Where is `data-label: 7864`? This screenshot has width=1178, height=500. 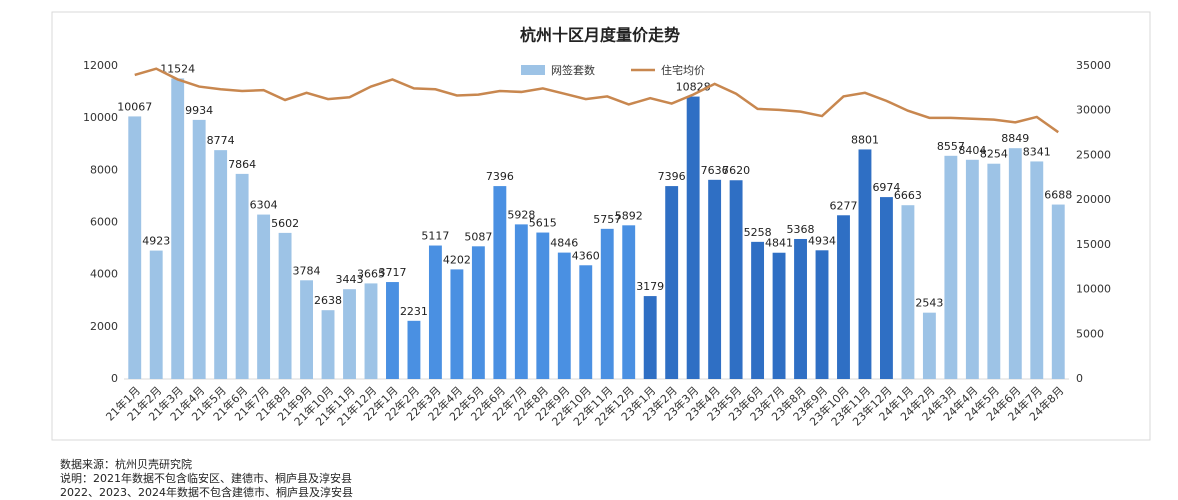 data-label: 7864 is located at coordinates (242, 164).